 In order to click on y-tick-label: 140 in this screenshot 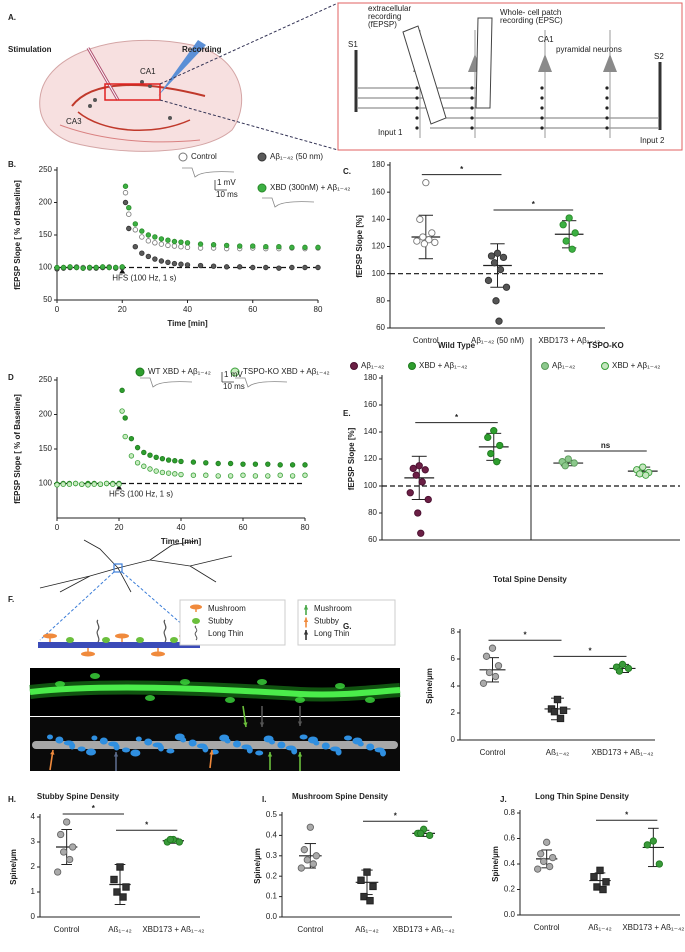, I will do `click(379, 218)`.